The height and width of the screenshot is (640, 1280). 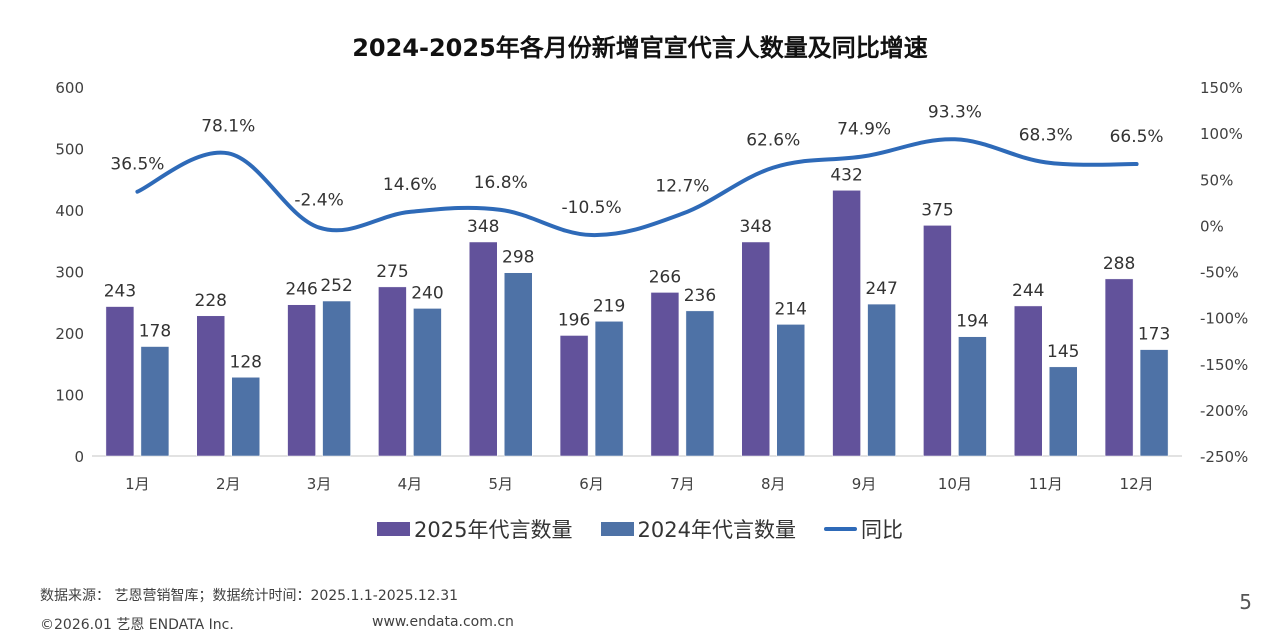 What do you see at coordinates (394, 529) in the screenshot?
I see `legend-swatch-2025` at bounding box center [394, 529].